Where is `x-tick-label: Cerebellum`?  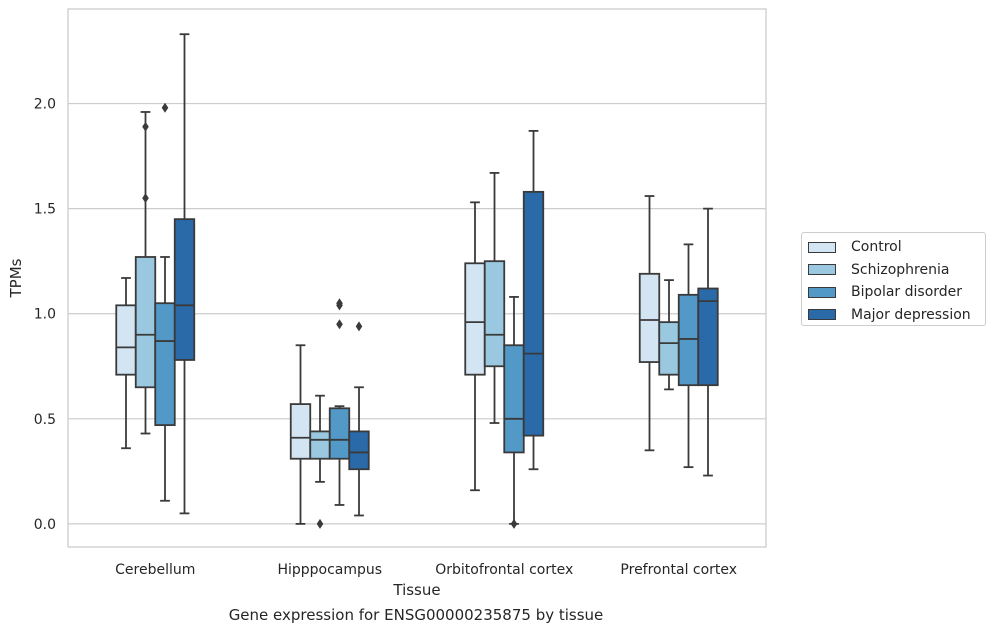
x-tick-label: Cerebellum is located at coordinates (155, 570).